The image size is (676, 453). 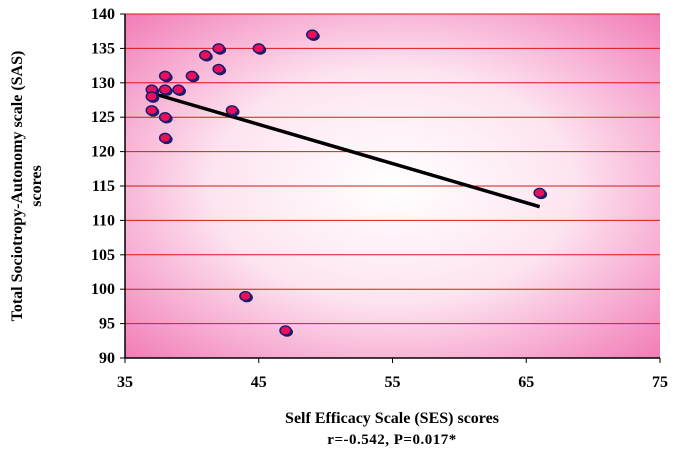 I want to click on y-tick-label-135: 135, so click(x=103, y=48).